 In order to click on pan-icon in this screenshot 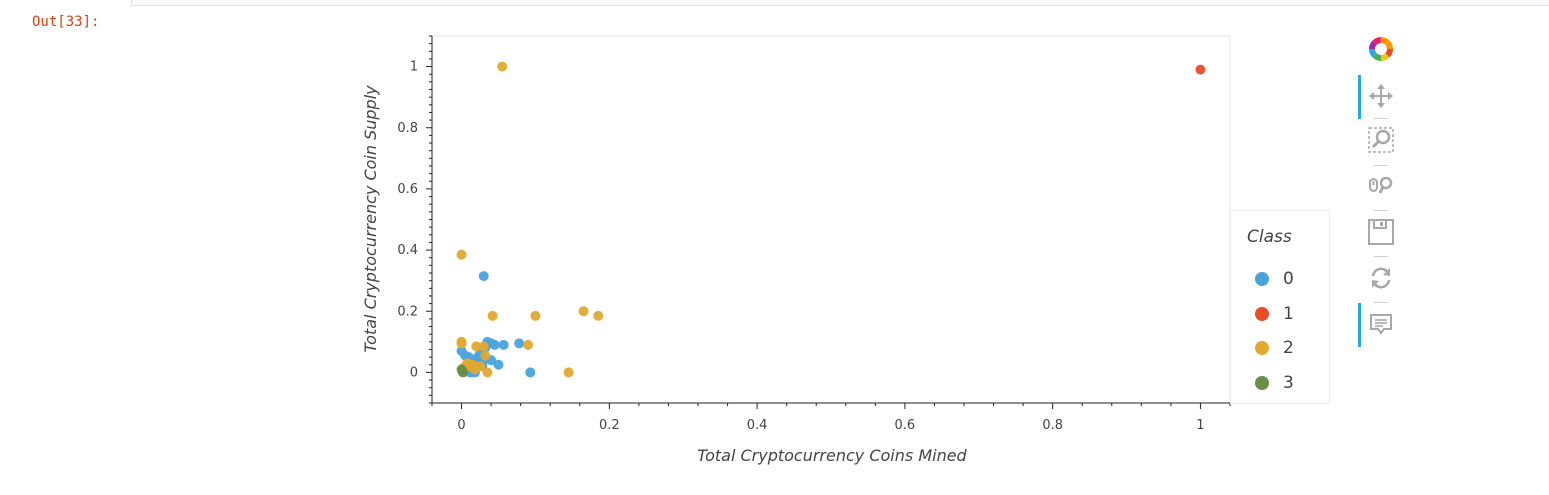, I will do `click(1378, 97)`.